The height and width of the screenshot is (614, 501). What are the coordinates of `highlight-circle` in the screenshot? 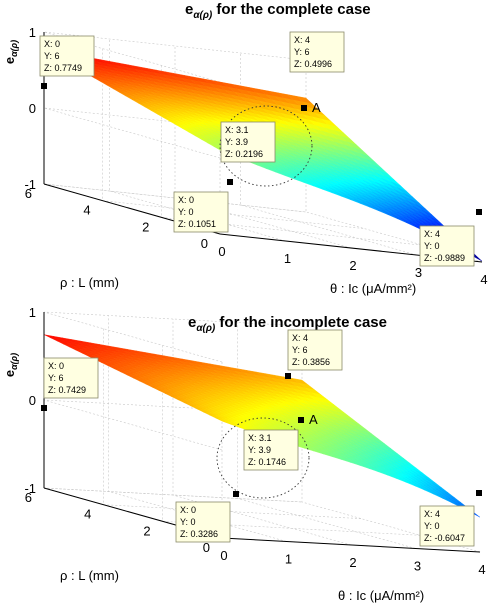 It's located at (266, 146).